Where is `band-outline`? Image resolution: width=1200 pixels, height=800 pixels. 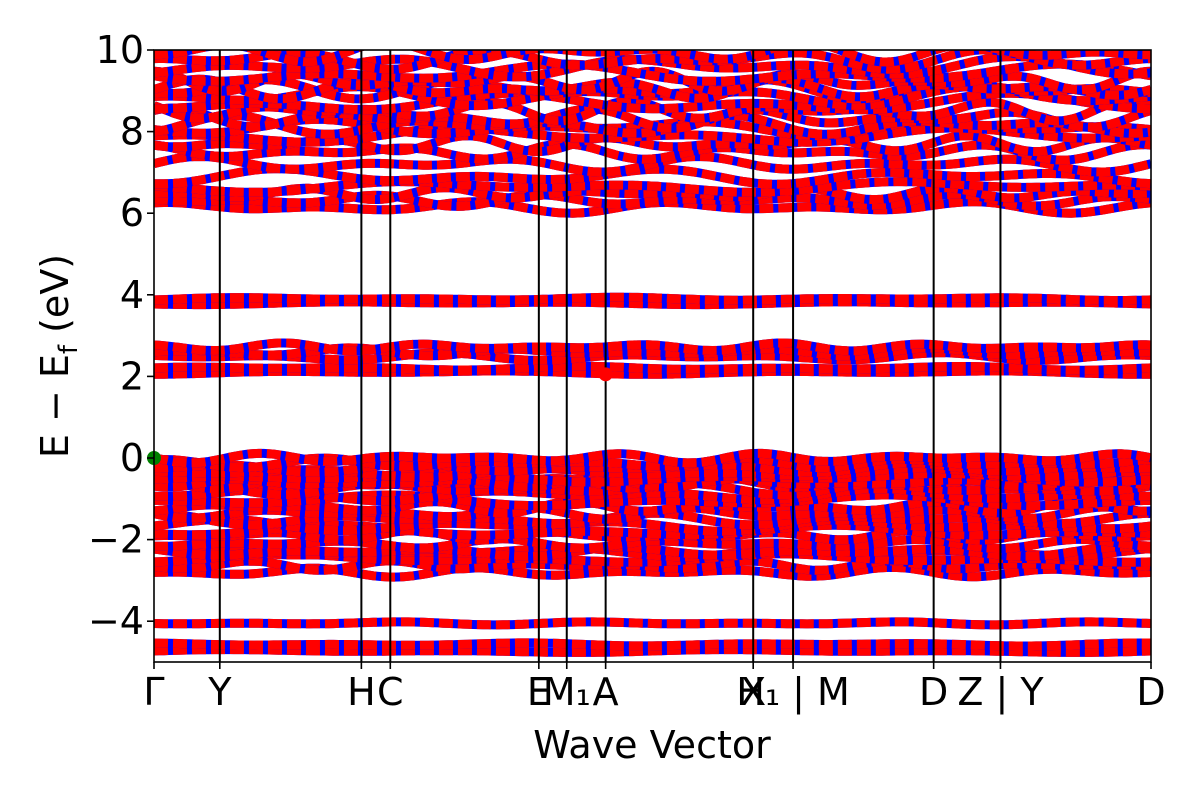
band-outline is located at coordinates (652, 58).